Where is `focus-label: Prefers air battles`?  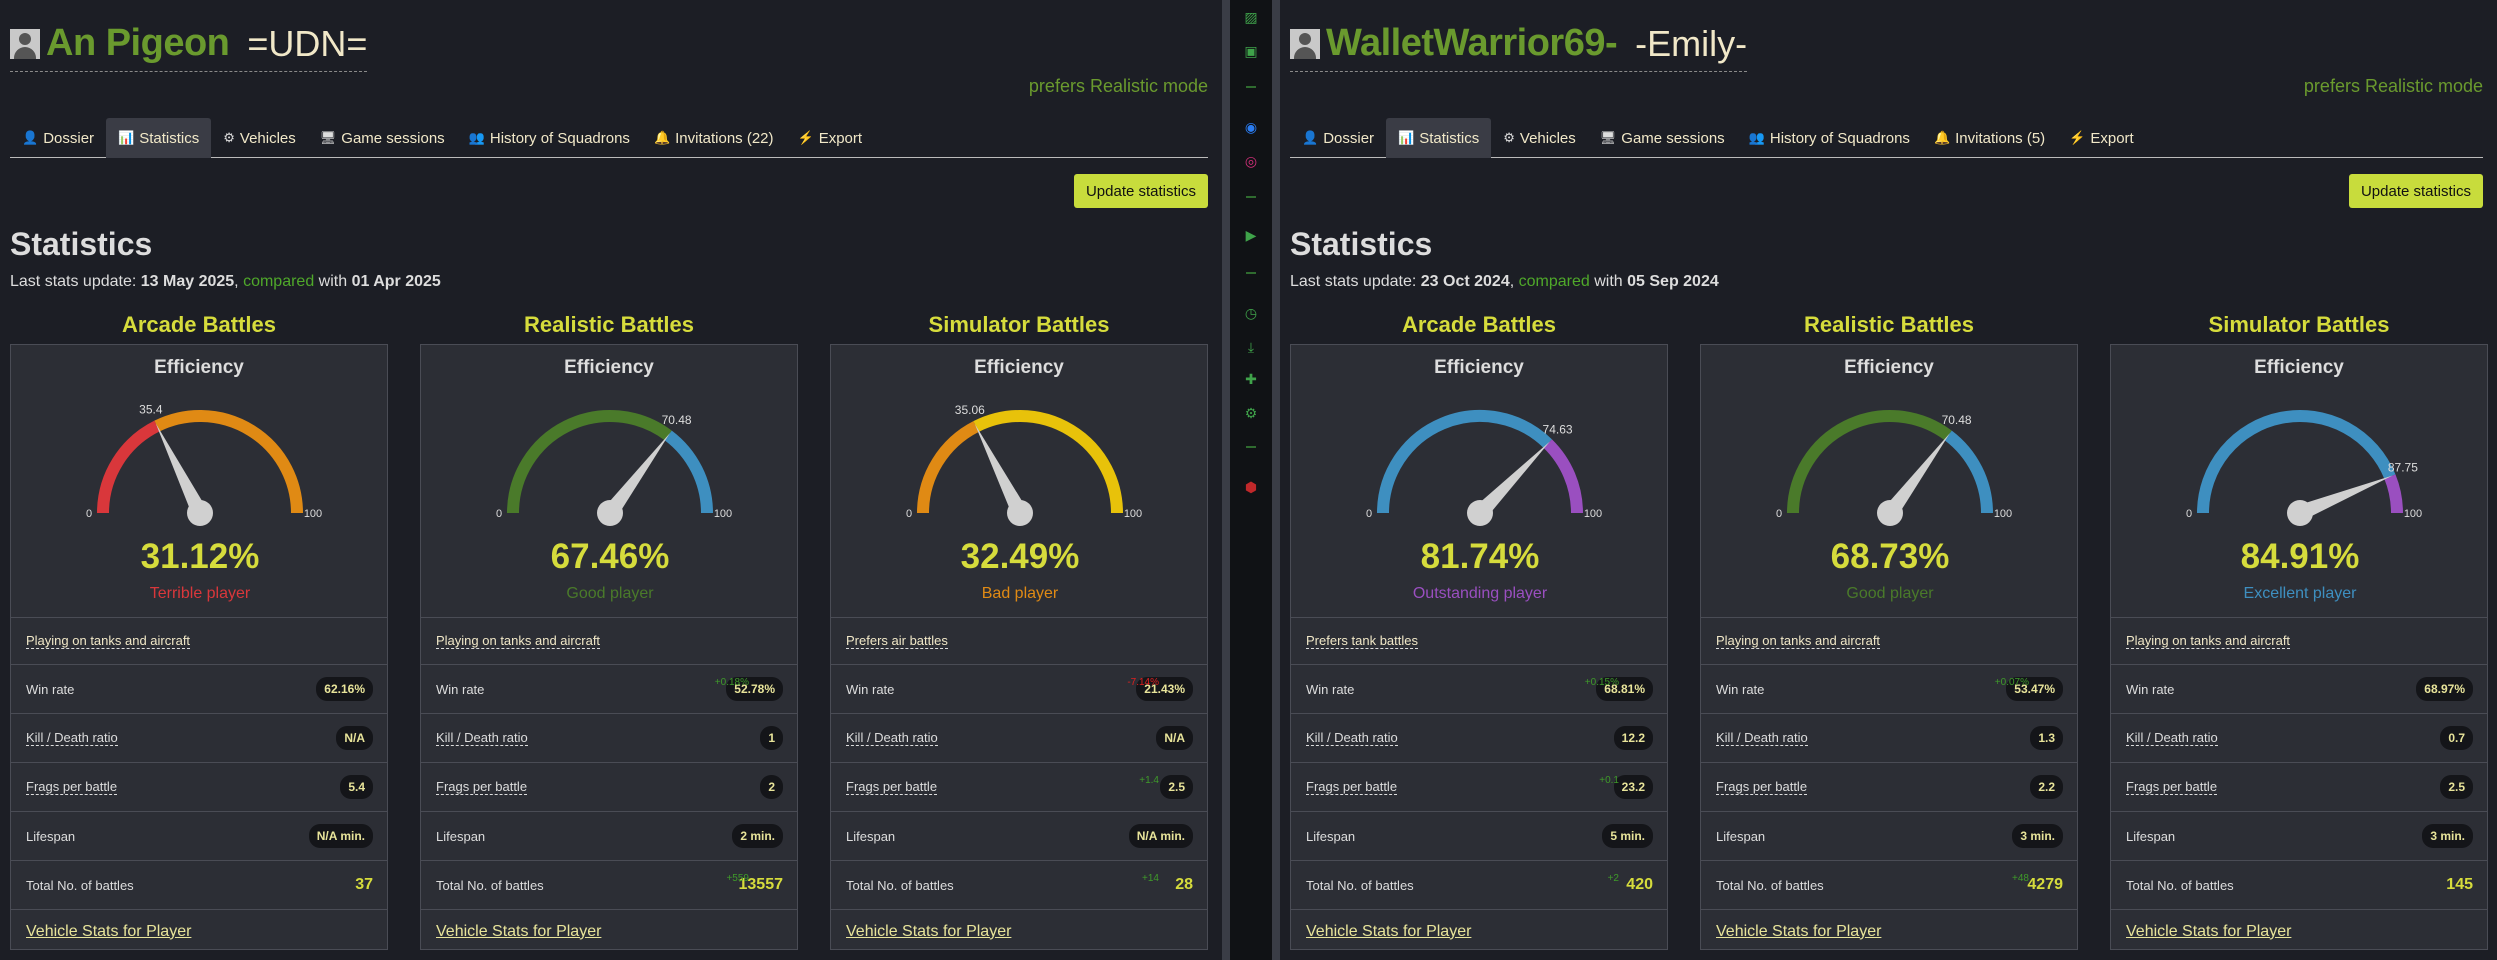
focus-label: Prefers air battles is located at coordinates (897, 641).